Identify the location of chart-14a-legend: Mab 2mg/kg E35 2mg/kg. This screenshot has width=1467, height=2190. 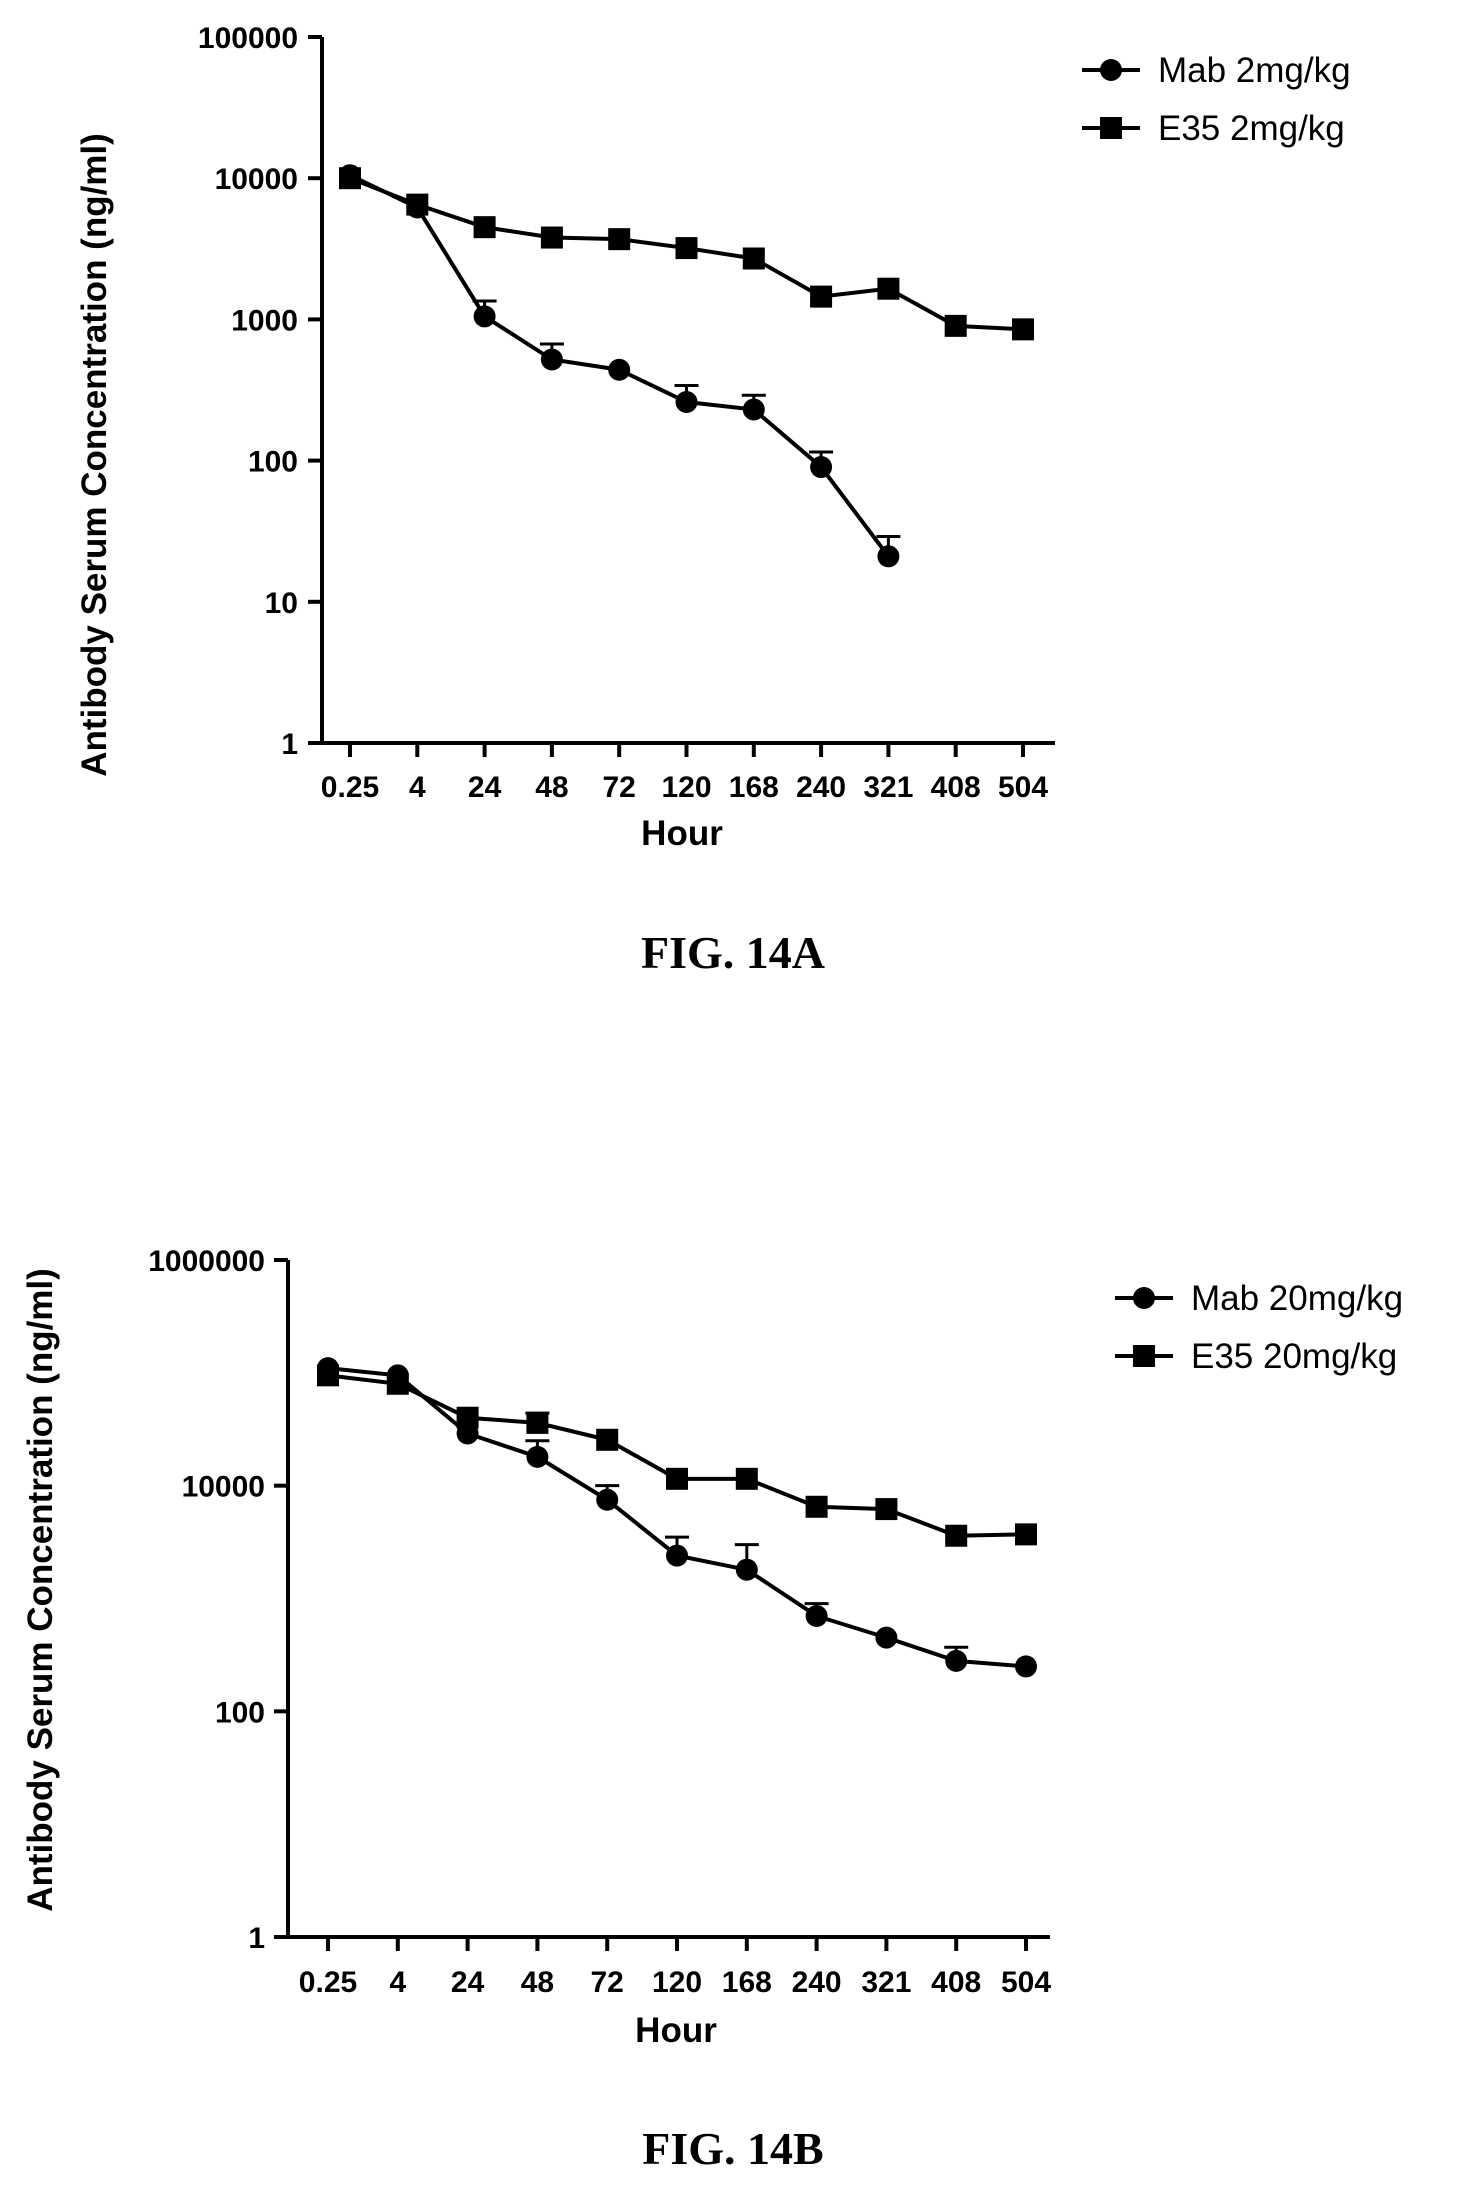
(1216, 99).